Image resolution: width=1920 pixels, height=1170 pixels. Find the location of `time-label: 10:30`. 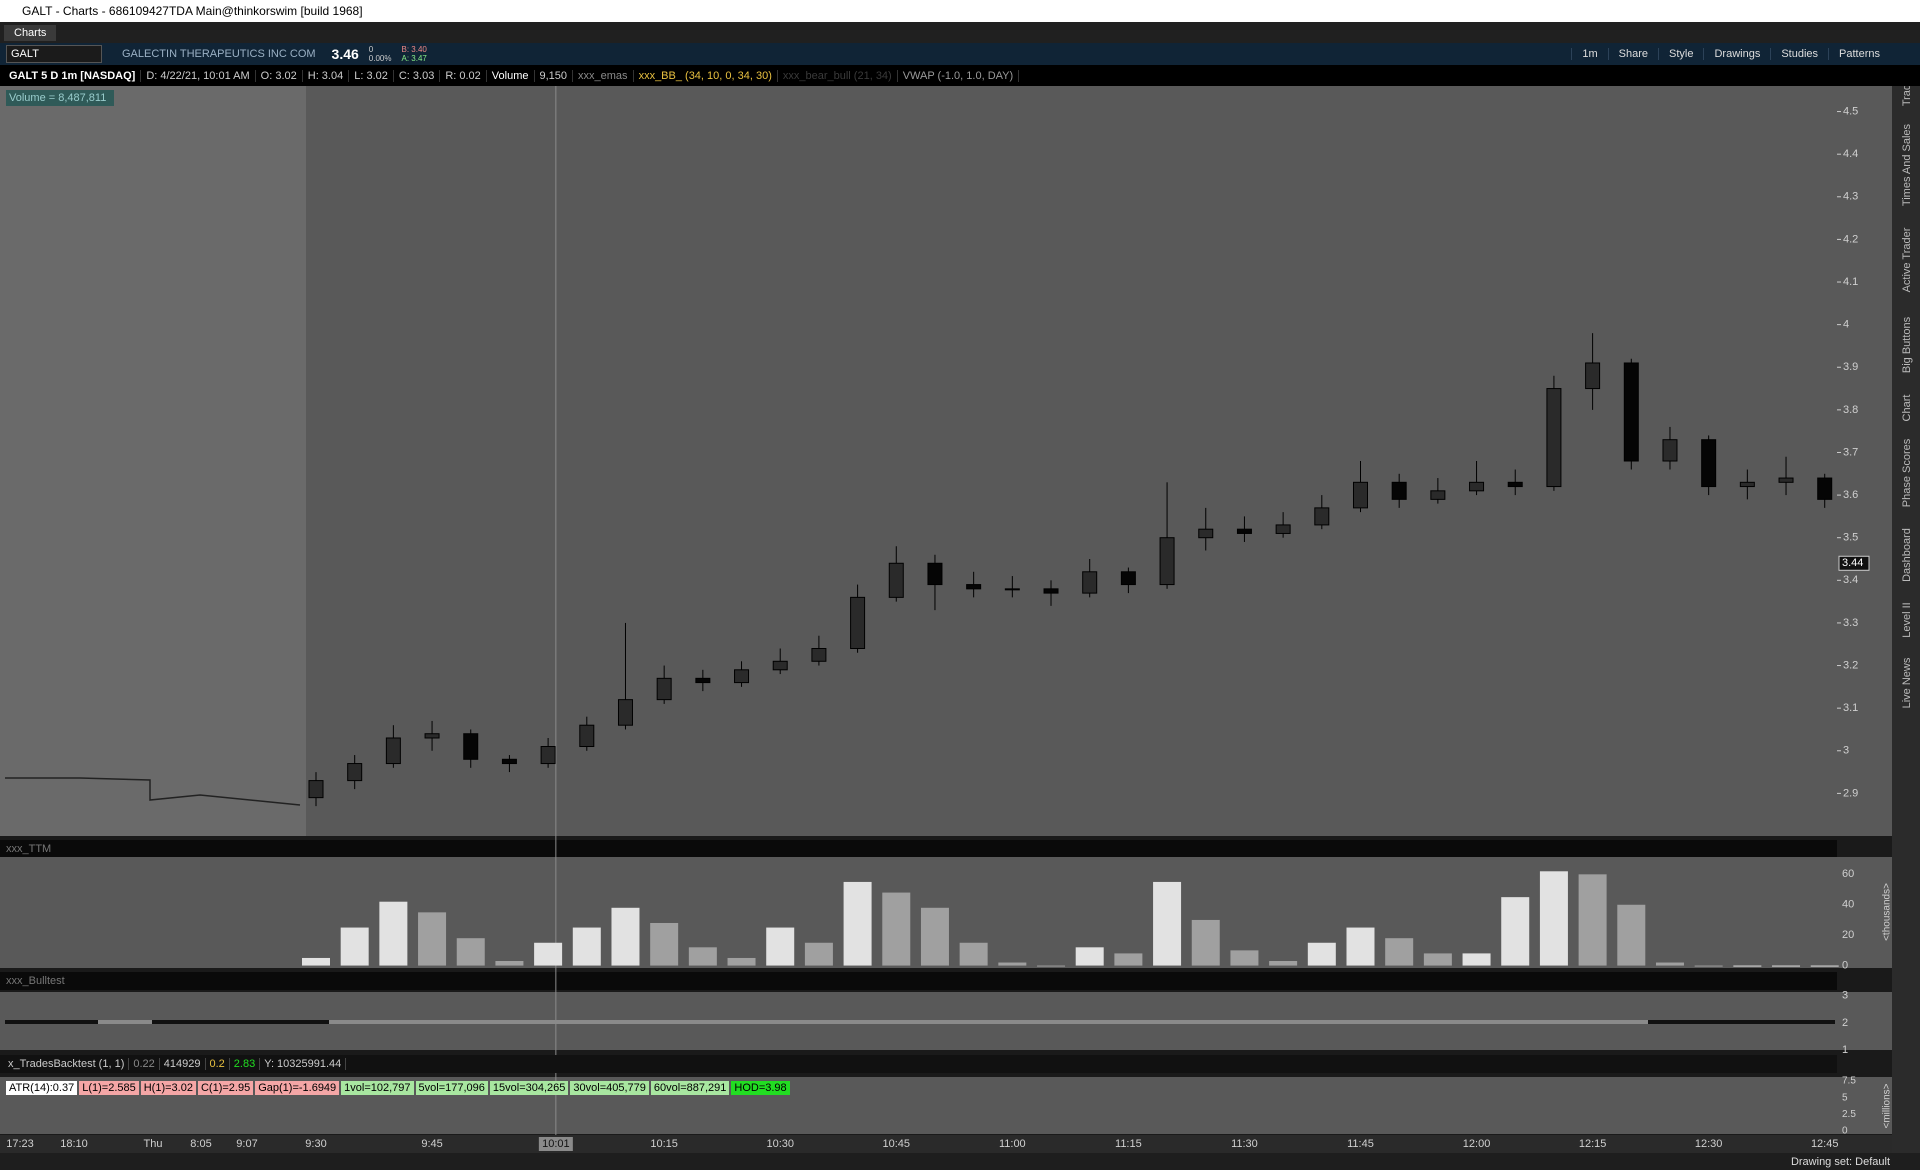

time-label: 10:30 is located at coordinates (780, 1144).